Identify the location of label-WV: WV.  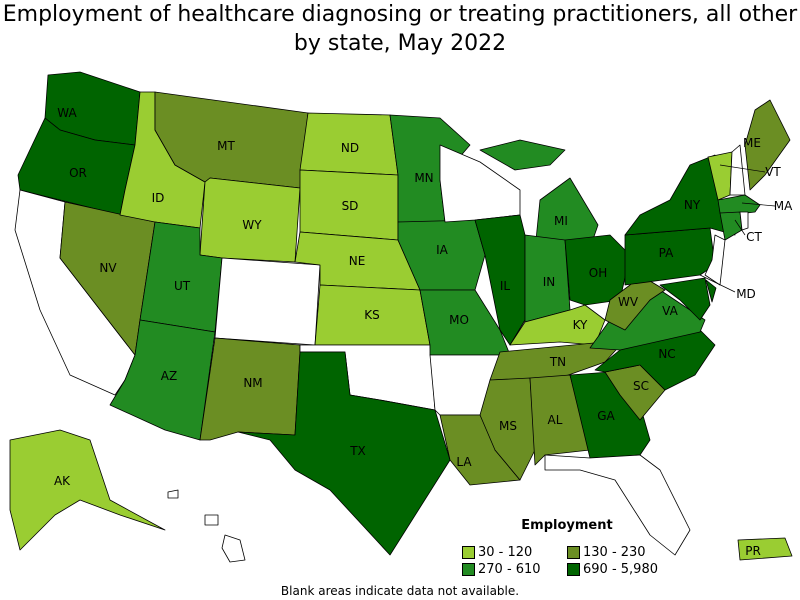
(628, 302).